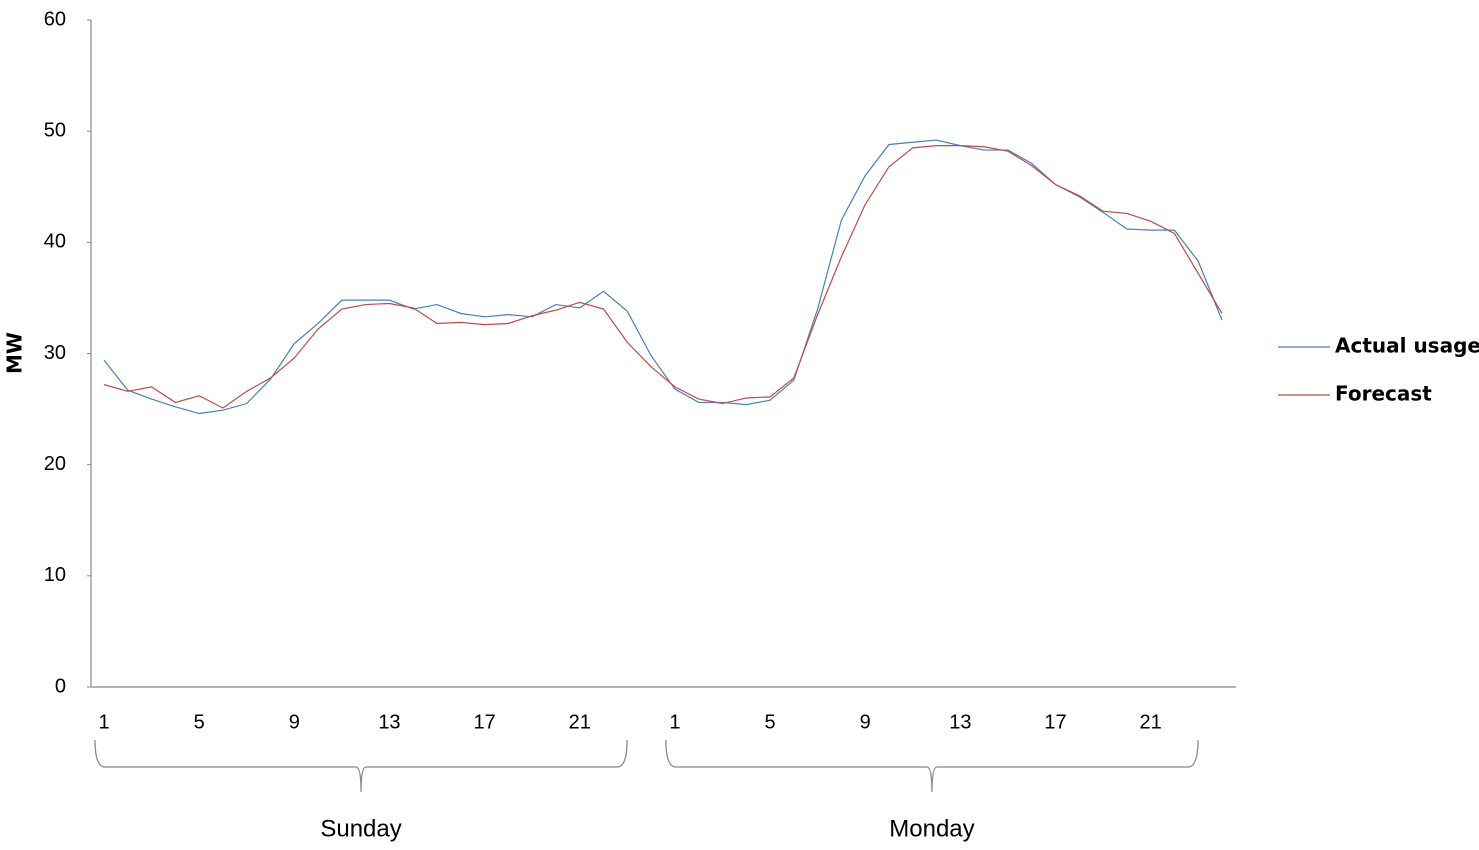 This screenshot has width=1479, height=850. What do you see at coordinates (55, 575) in the screenshot?
I see `y-tick-label: 10` at bounding box center [55, 575].